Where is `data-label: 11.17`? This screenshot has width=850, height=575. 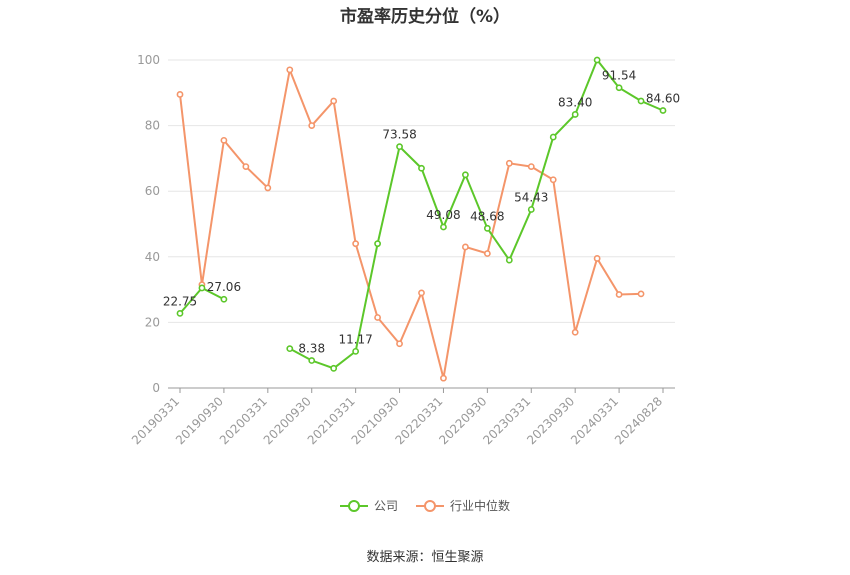 data-label: 11.17 is located at coordinates (355, 339).